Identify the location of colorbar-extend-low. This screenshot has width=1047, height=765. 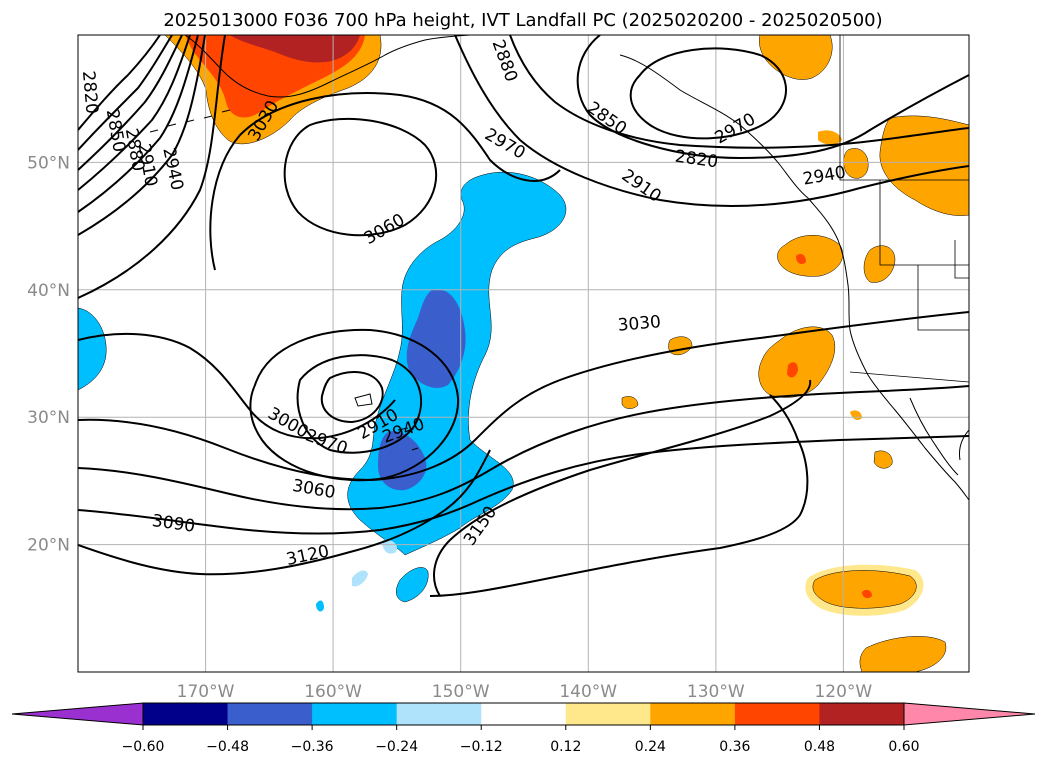
(77, 714).